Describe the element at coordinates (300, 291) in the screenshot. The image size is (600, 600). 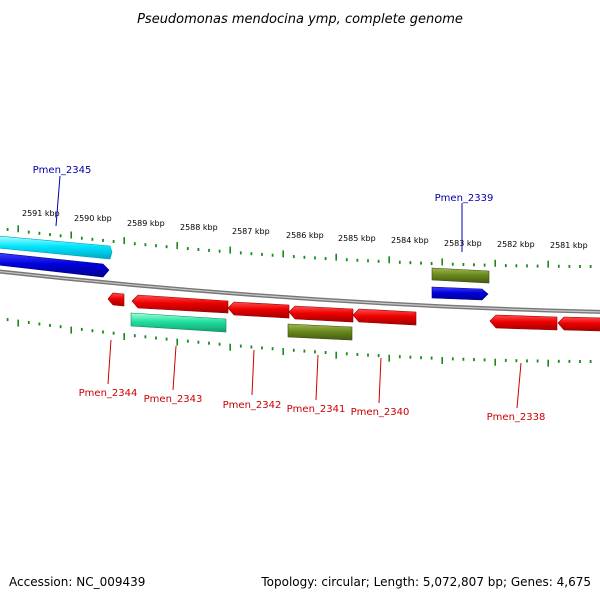
I see `genome-backbone` at that location.